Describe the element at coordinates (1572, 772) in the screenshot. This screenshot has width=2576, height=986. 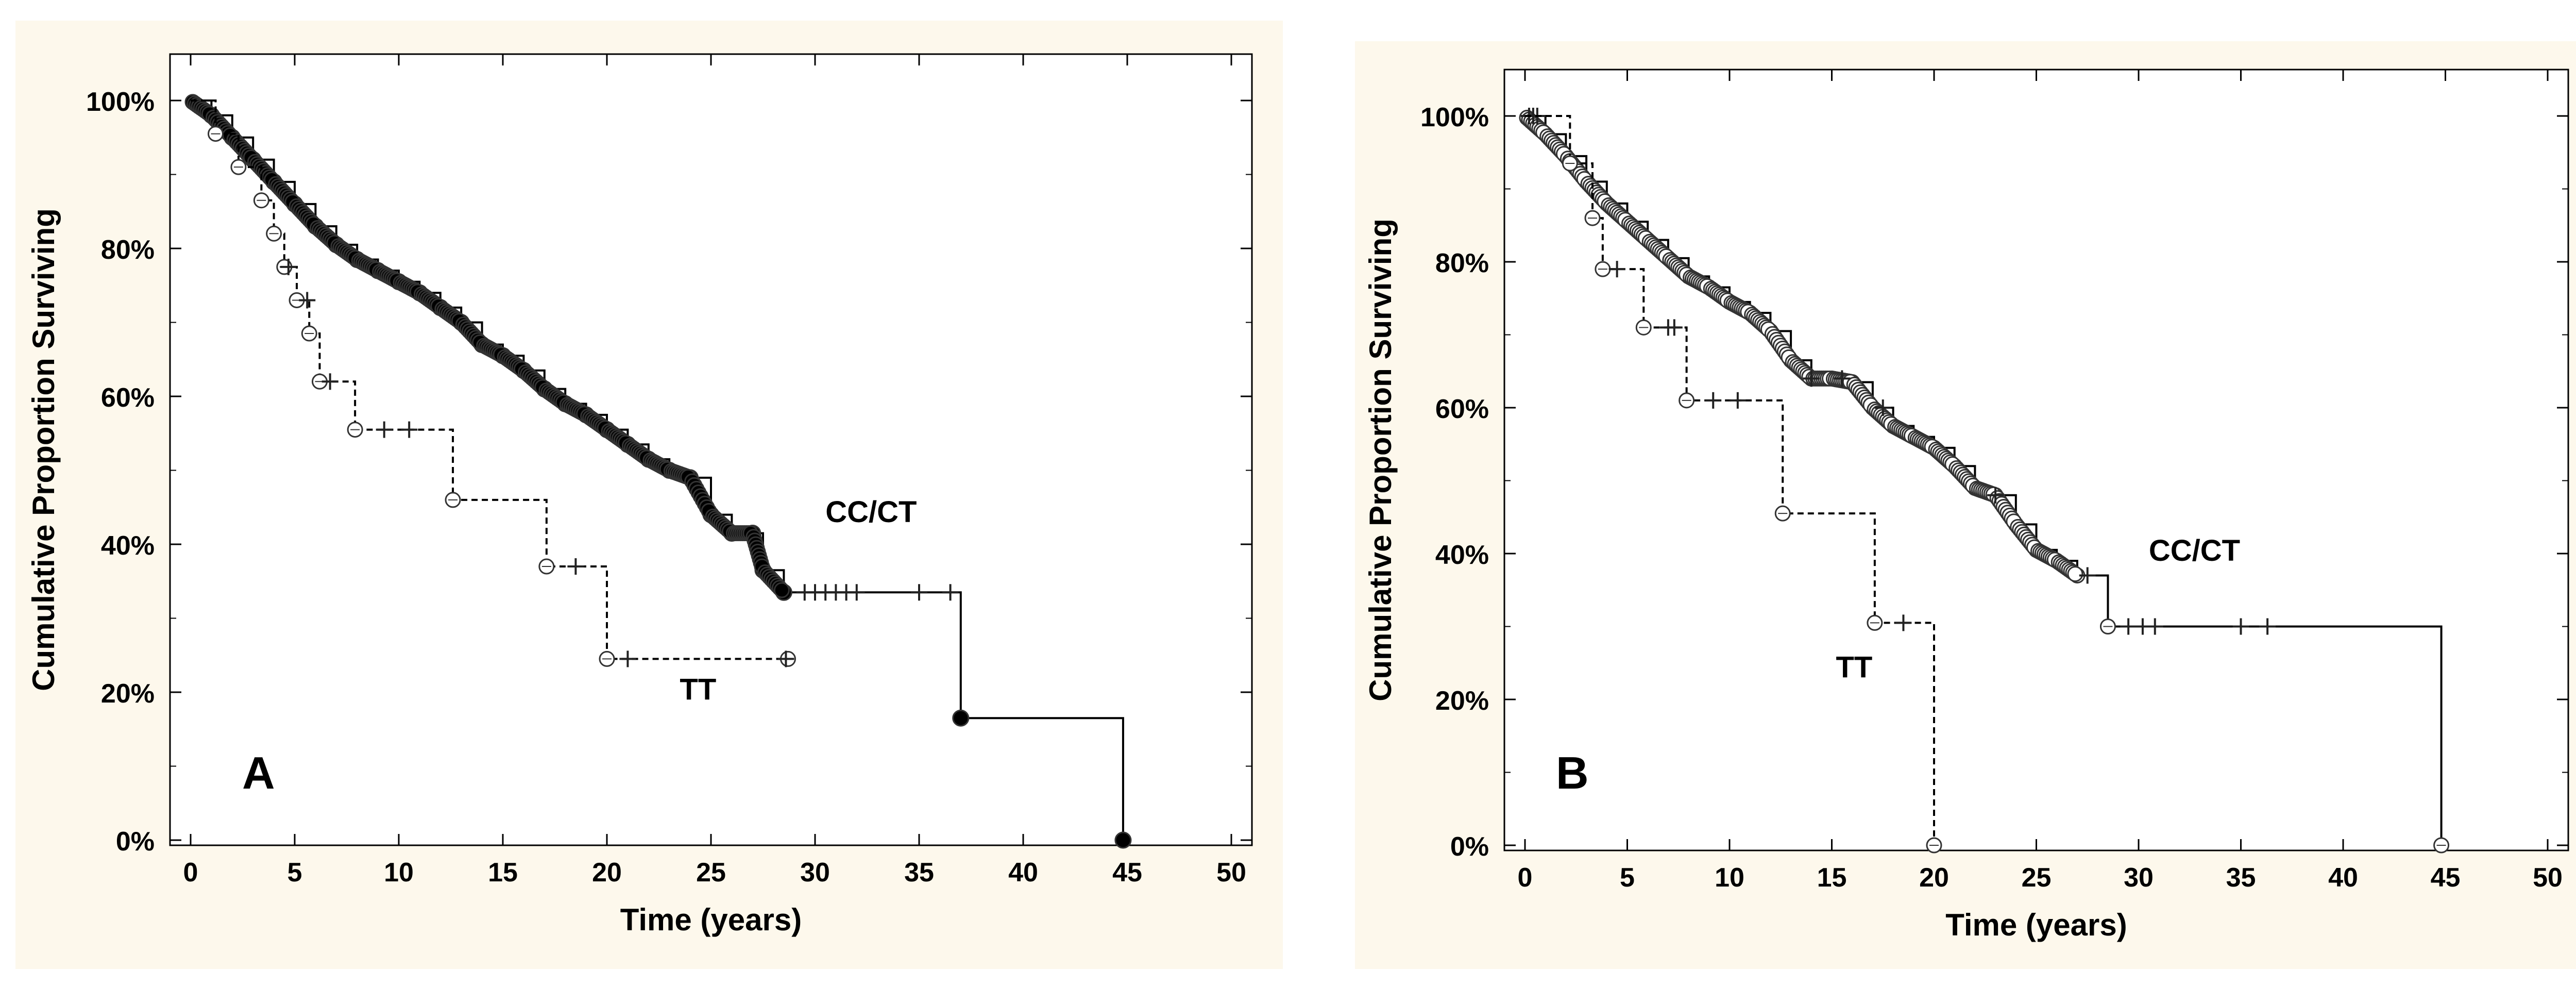
I see `panel-label: B` at that location.